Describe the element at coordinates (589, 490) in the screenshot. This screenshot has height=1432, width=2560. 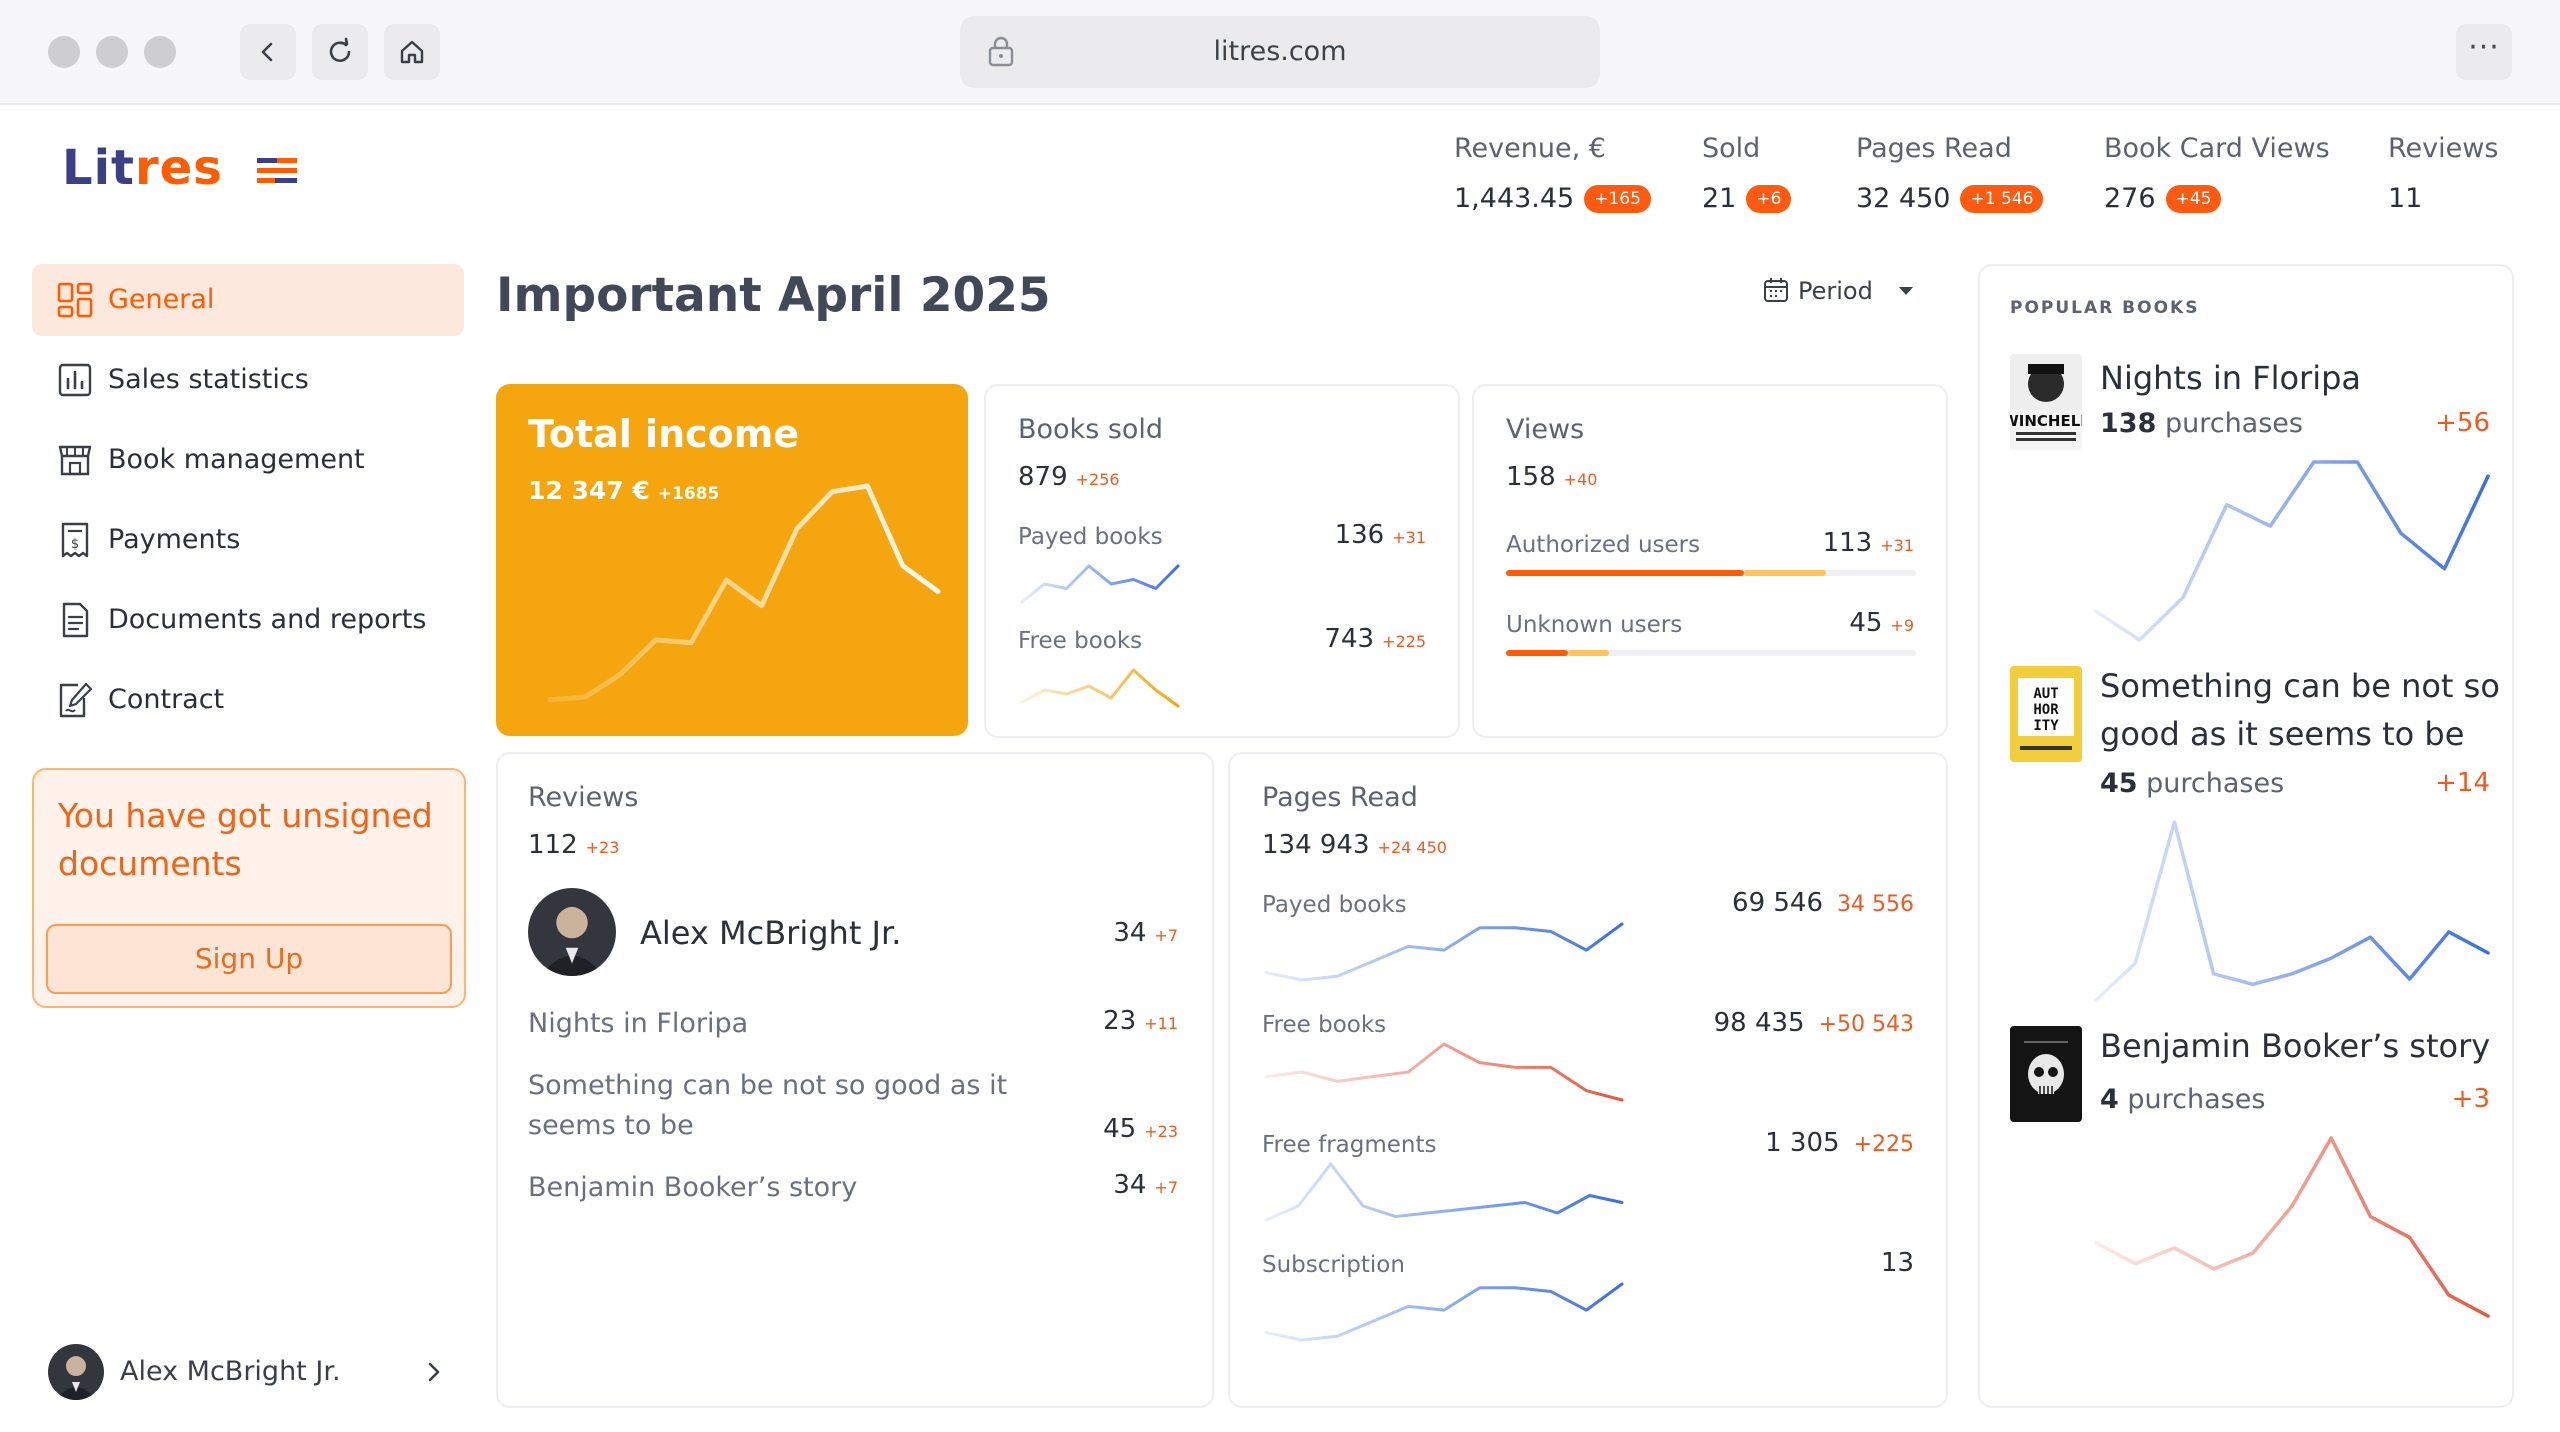
I see `income-amount: 12 347 €` at that location.